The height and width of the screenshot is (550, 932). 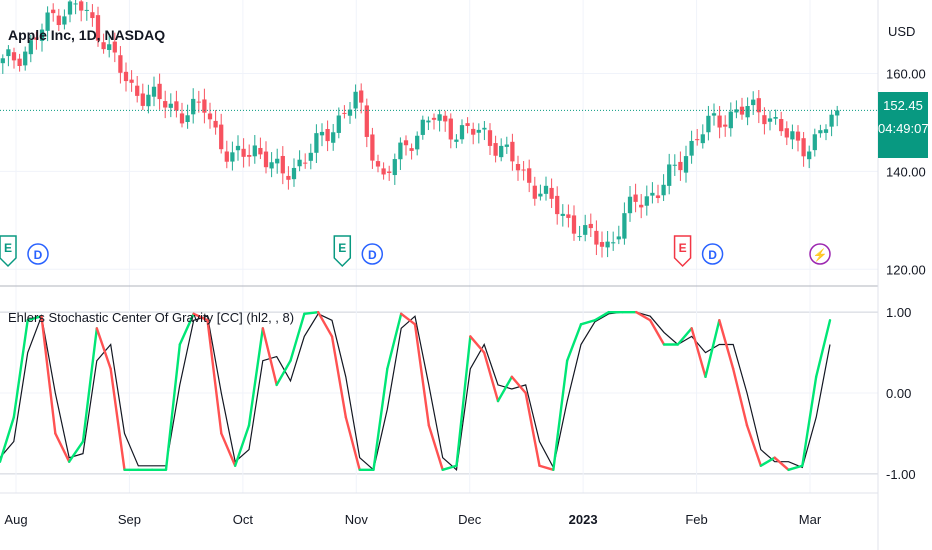 I want to click on event-marker-label: ⚡, so click(x=820, y=255).